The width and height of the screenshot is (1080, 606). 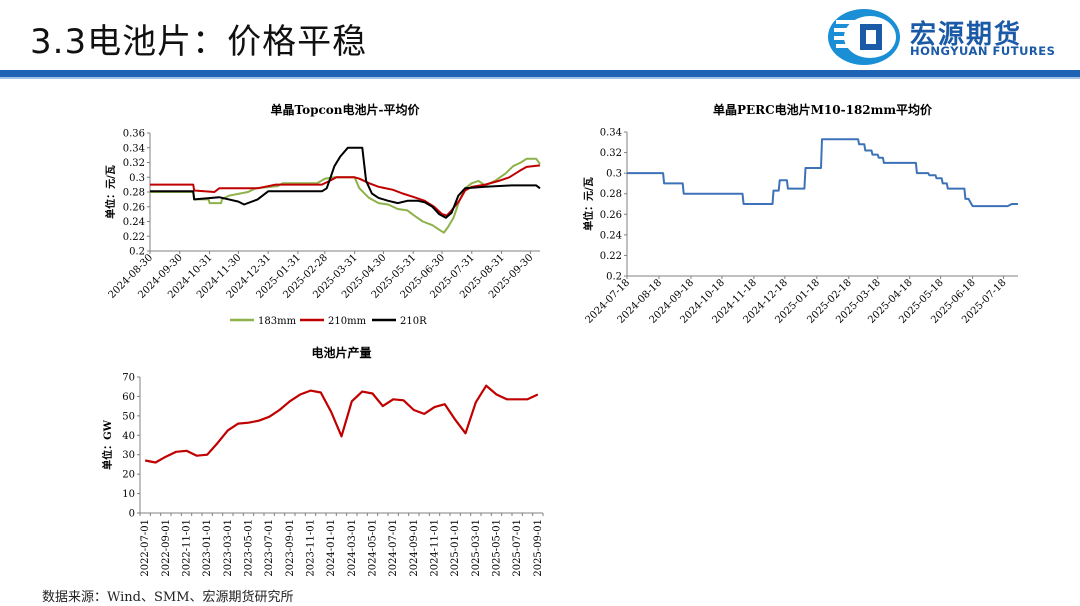 What do you see at coordinates (107, 444) in the screenshot?
I see `y-axis-label: 单位：GW` at bounding box center [107, 444].